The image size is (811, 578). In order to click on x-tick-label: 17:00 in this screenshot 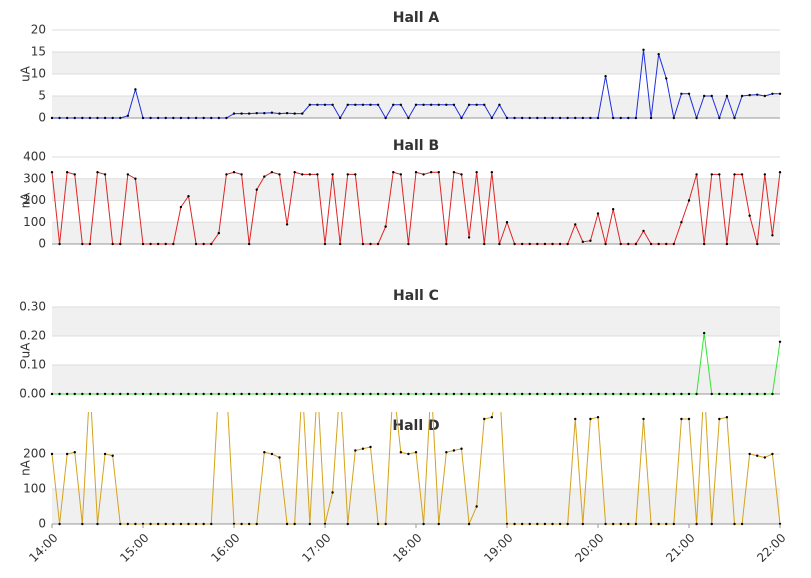, I will do `click(316, 548)`.